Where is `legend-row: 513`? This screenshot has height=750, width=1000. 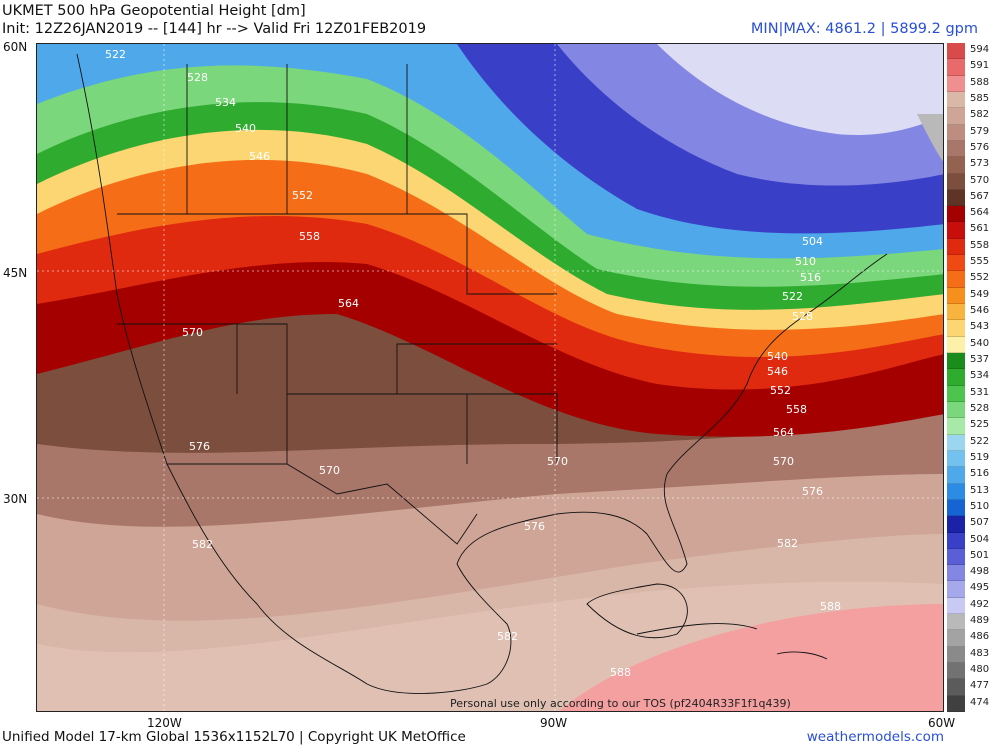 legend-row: 513 is located at coordinates (973, 491).